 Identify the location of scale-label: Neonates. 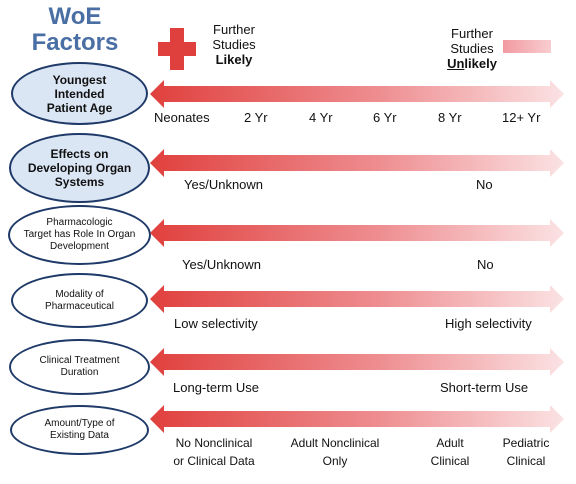
(182, 117).